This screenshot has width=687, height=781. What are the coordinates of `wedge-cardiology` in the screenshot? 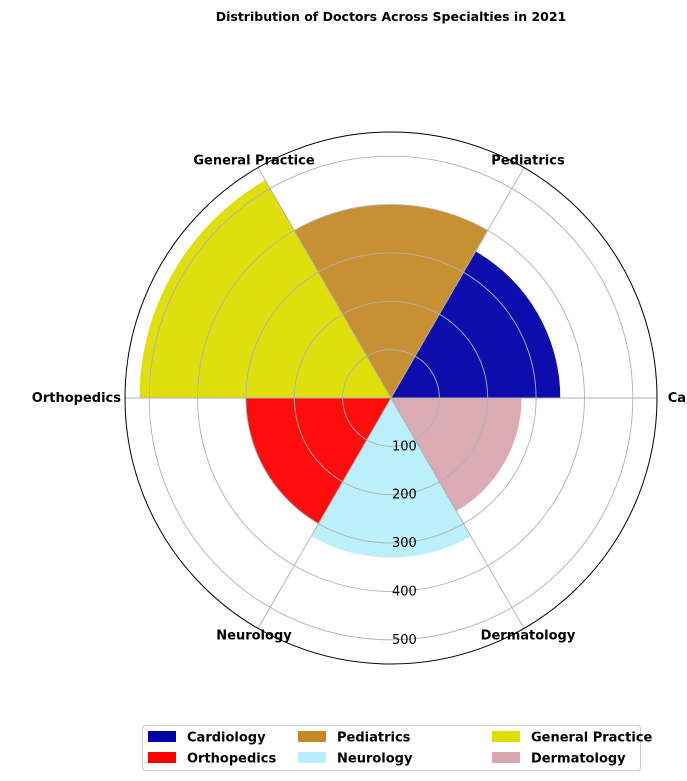 It's located at (476, 324).